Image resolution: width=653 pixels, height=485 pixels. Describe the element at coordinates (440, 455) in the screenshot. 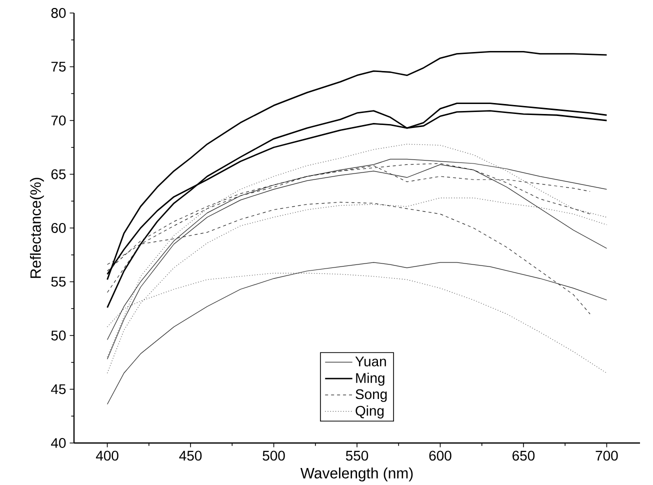

I see `x-tick-label: 600` at that location.